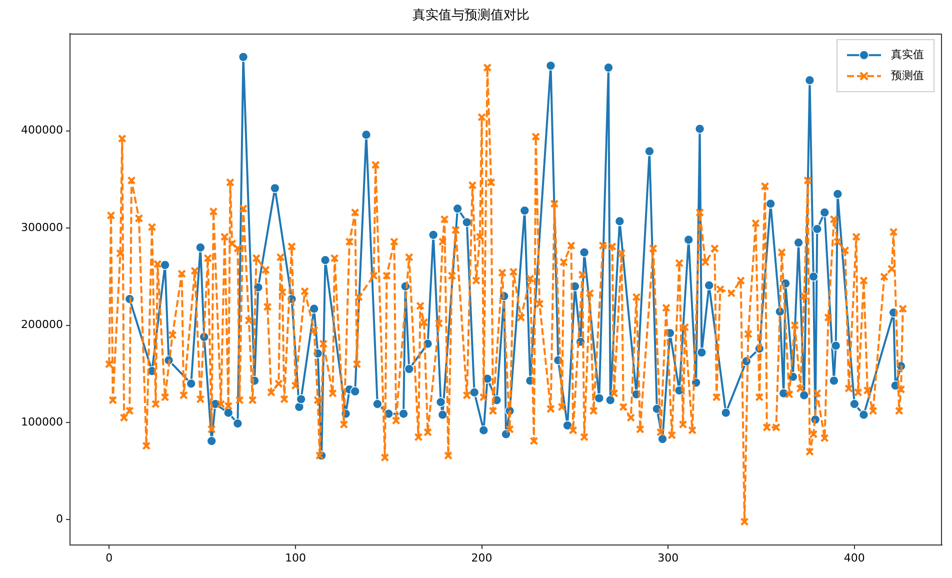  What do you see at coordinates (471, 16) in the screenshot?
I see `chart-title: 真实值与预测值对比` at bounding box center [471, 16].